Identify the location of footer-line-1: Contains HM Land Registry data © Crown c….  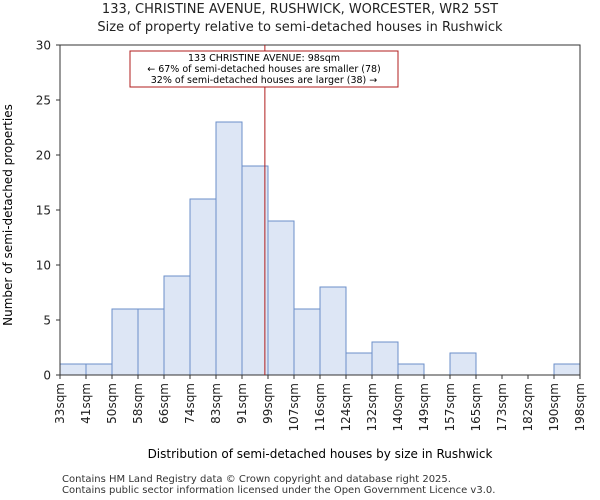
(256, 479).